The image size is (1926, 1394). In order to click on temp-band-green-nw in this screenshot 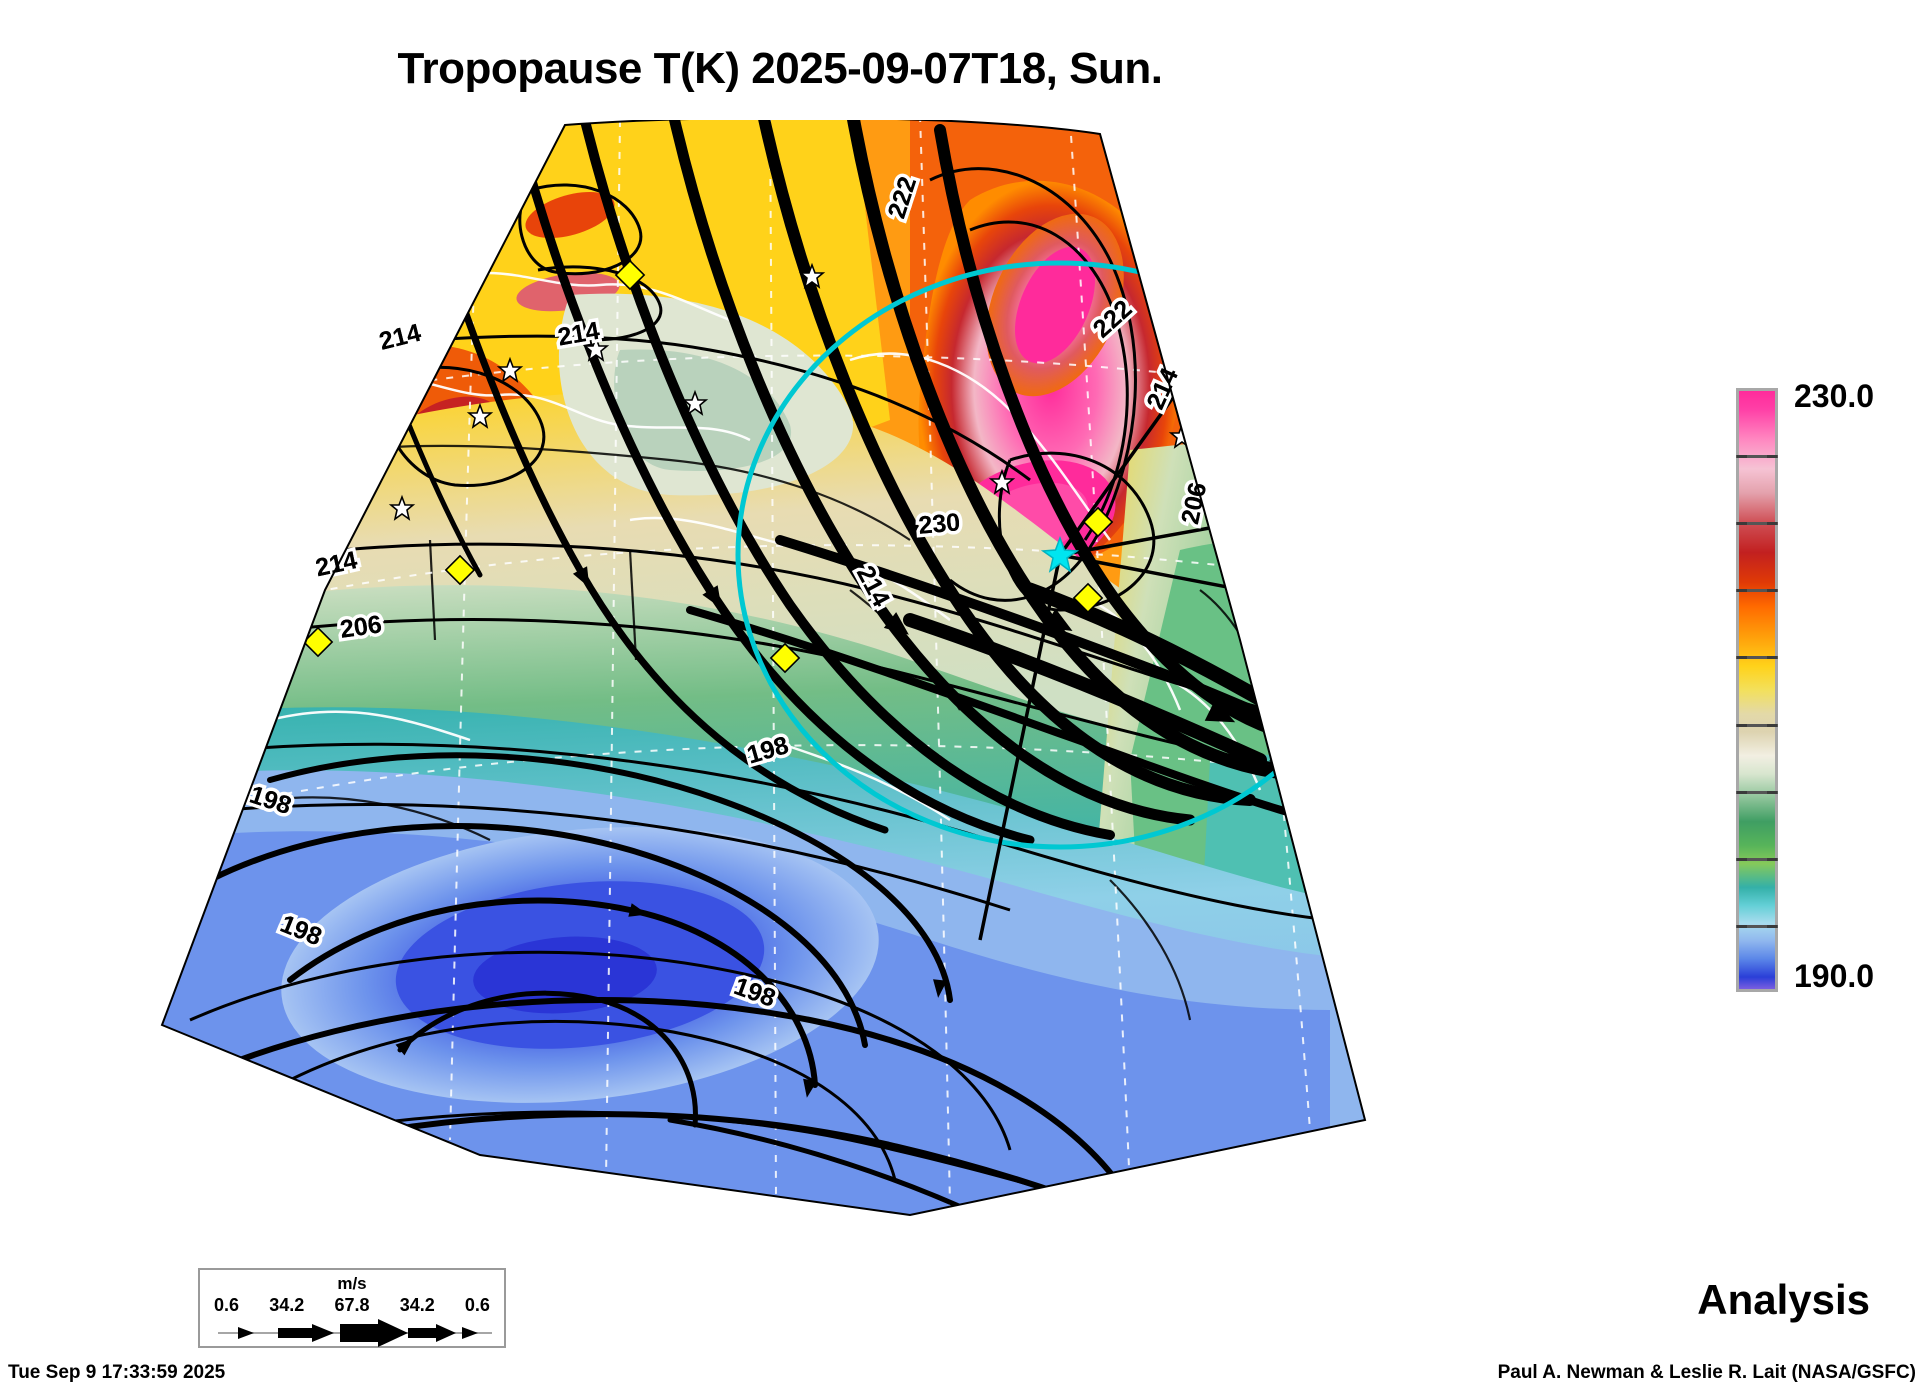, I will do `click(703, 410)`.